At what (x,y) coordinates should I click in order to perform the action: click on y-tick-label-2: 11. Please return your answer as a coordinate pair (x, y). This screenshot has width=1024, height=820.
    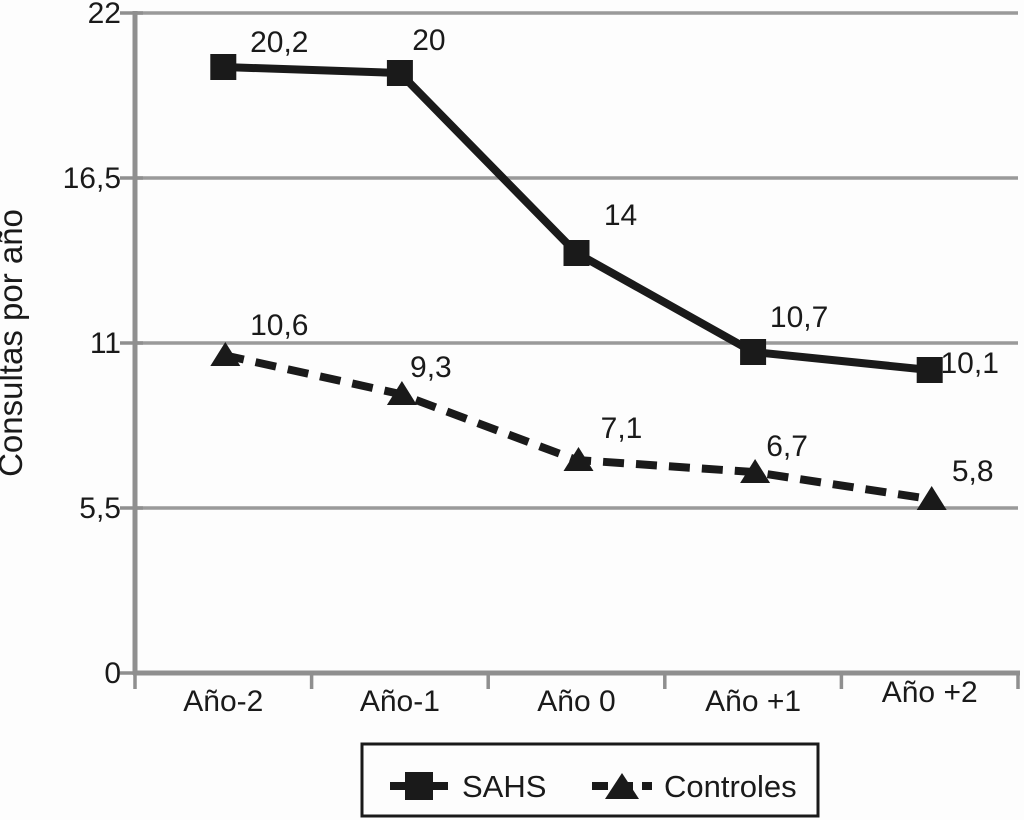
    Looking at the image, I should click on (105, 343).